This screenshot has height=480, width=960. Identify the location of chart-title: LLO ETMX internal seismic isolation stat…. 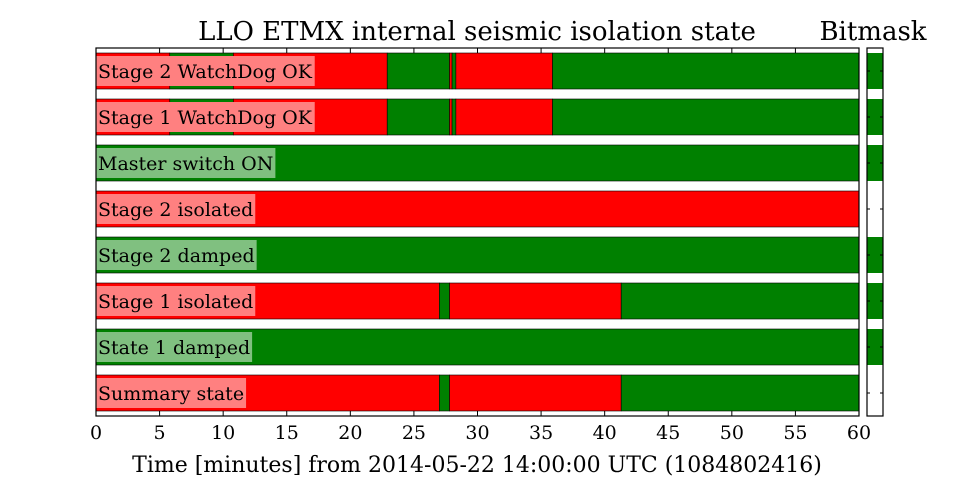
(477, 32).